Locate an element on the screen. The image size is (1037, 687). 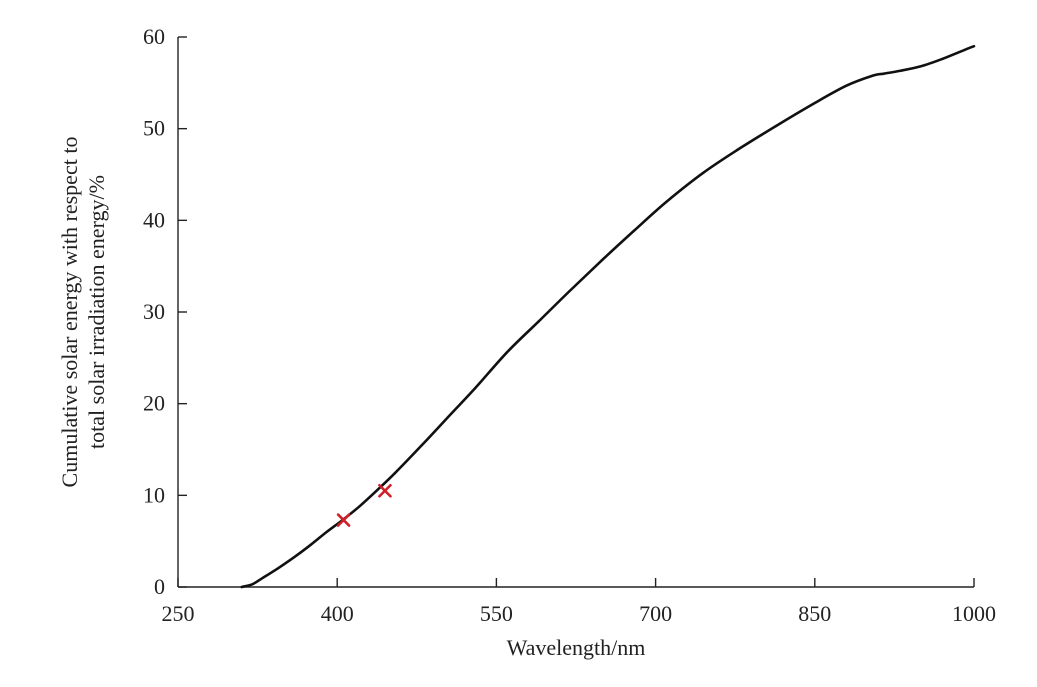
x-tick-label: 850 is located at coordinates (814, 613).